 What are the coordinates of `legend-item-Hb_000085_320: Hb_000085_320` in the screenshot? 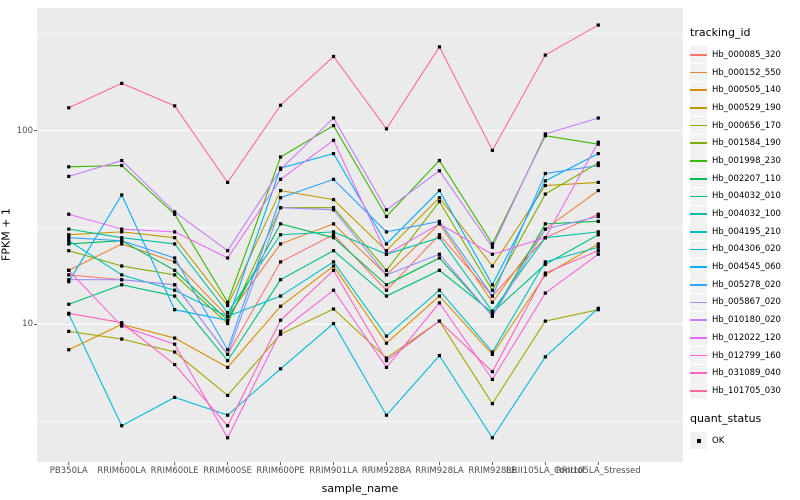 It's located at (745, 55).